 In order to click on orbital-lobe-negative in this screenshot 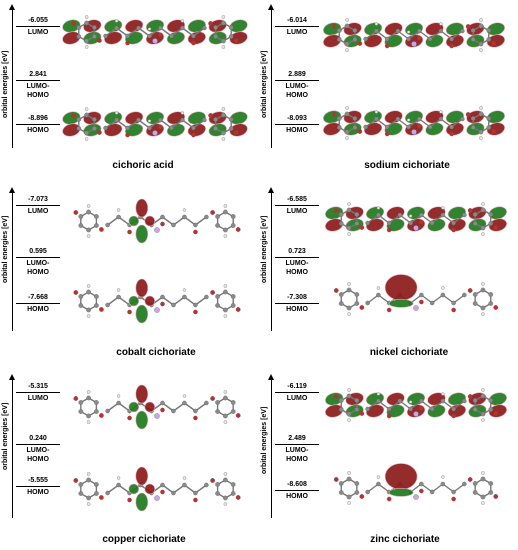, I will do `click(134, 221)`.